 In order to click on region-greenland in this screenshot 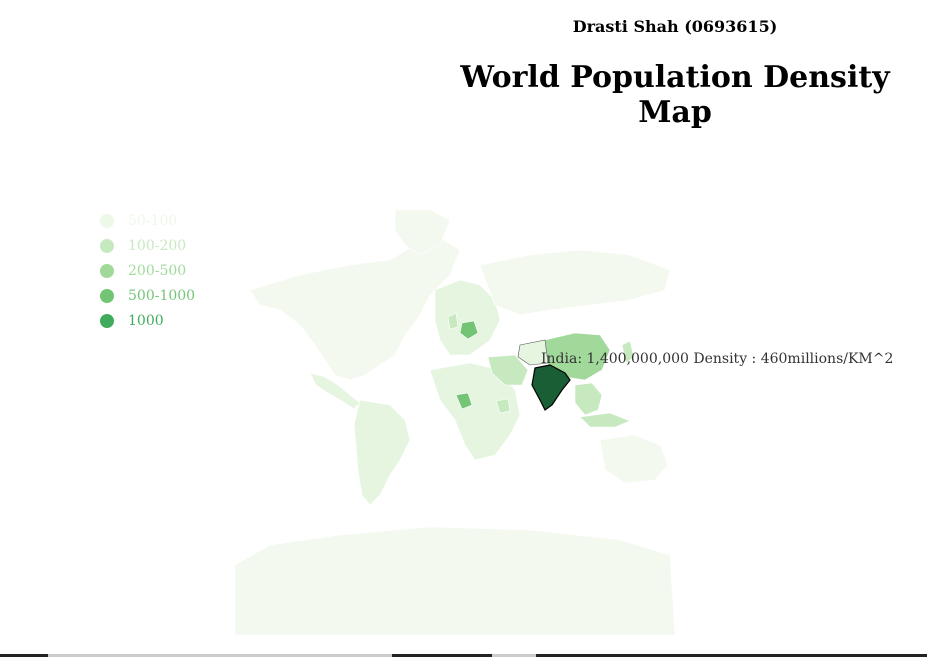, I will do `click(422, 232)`.